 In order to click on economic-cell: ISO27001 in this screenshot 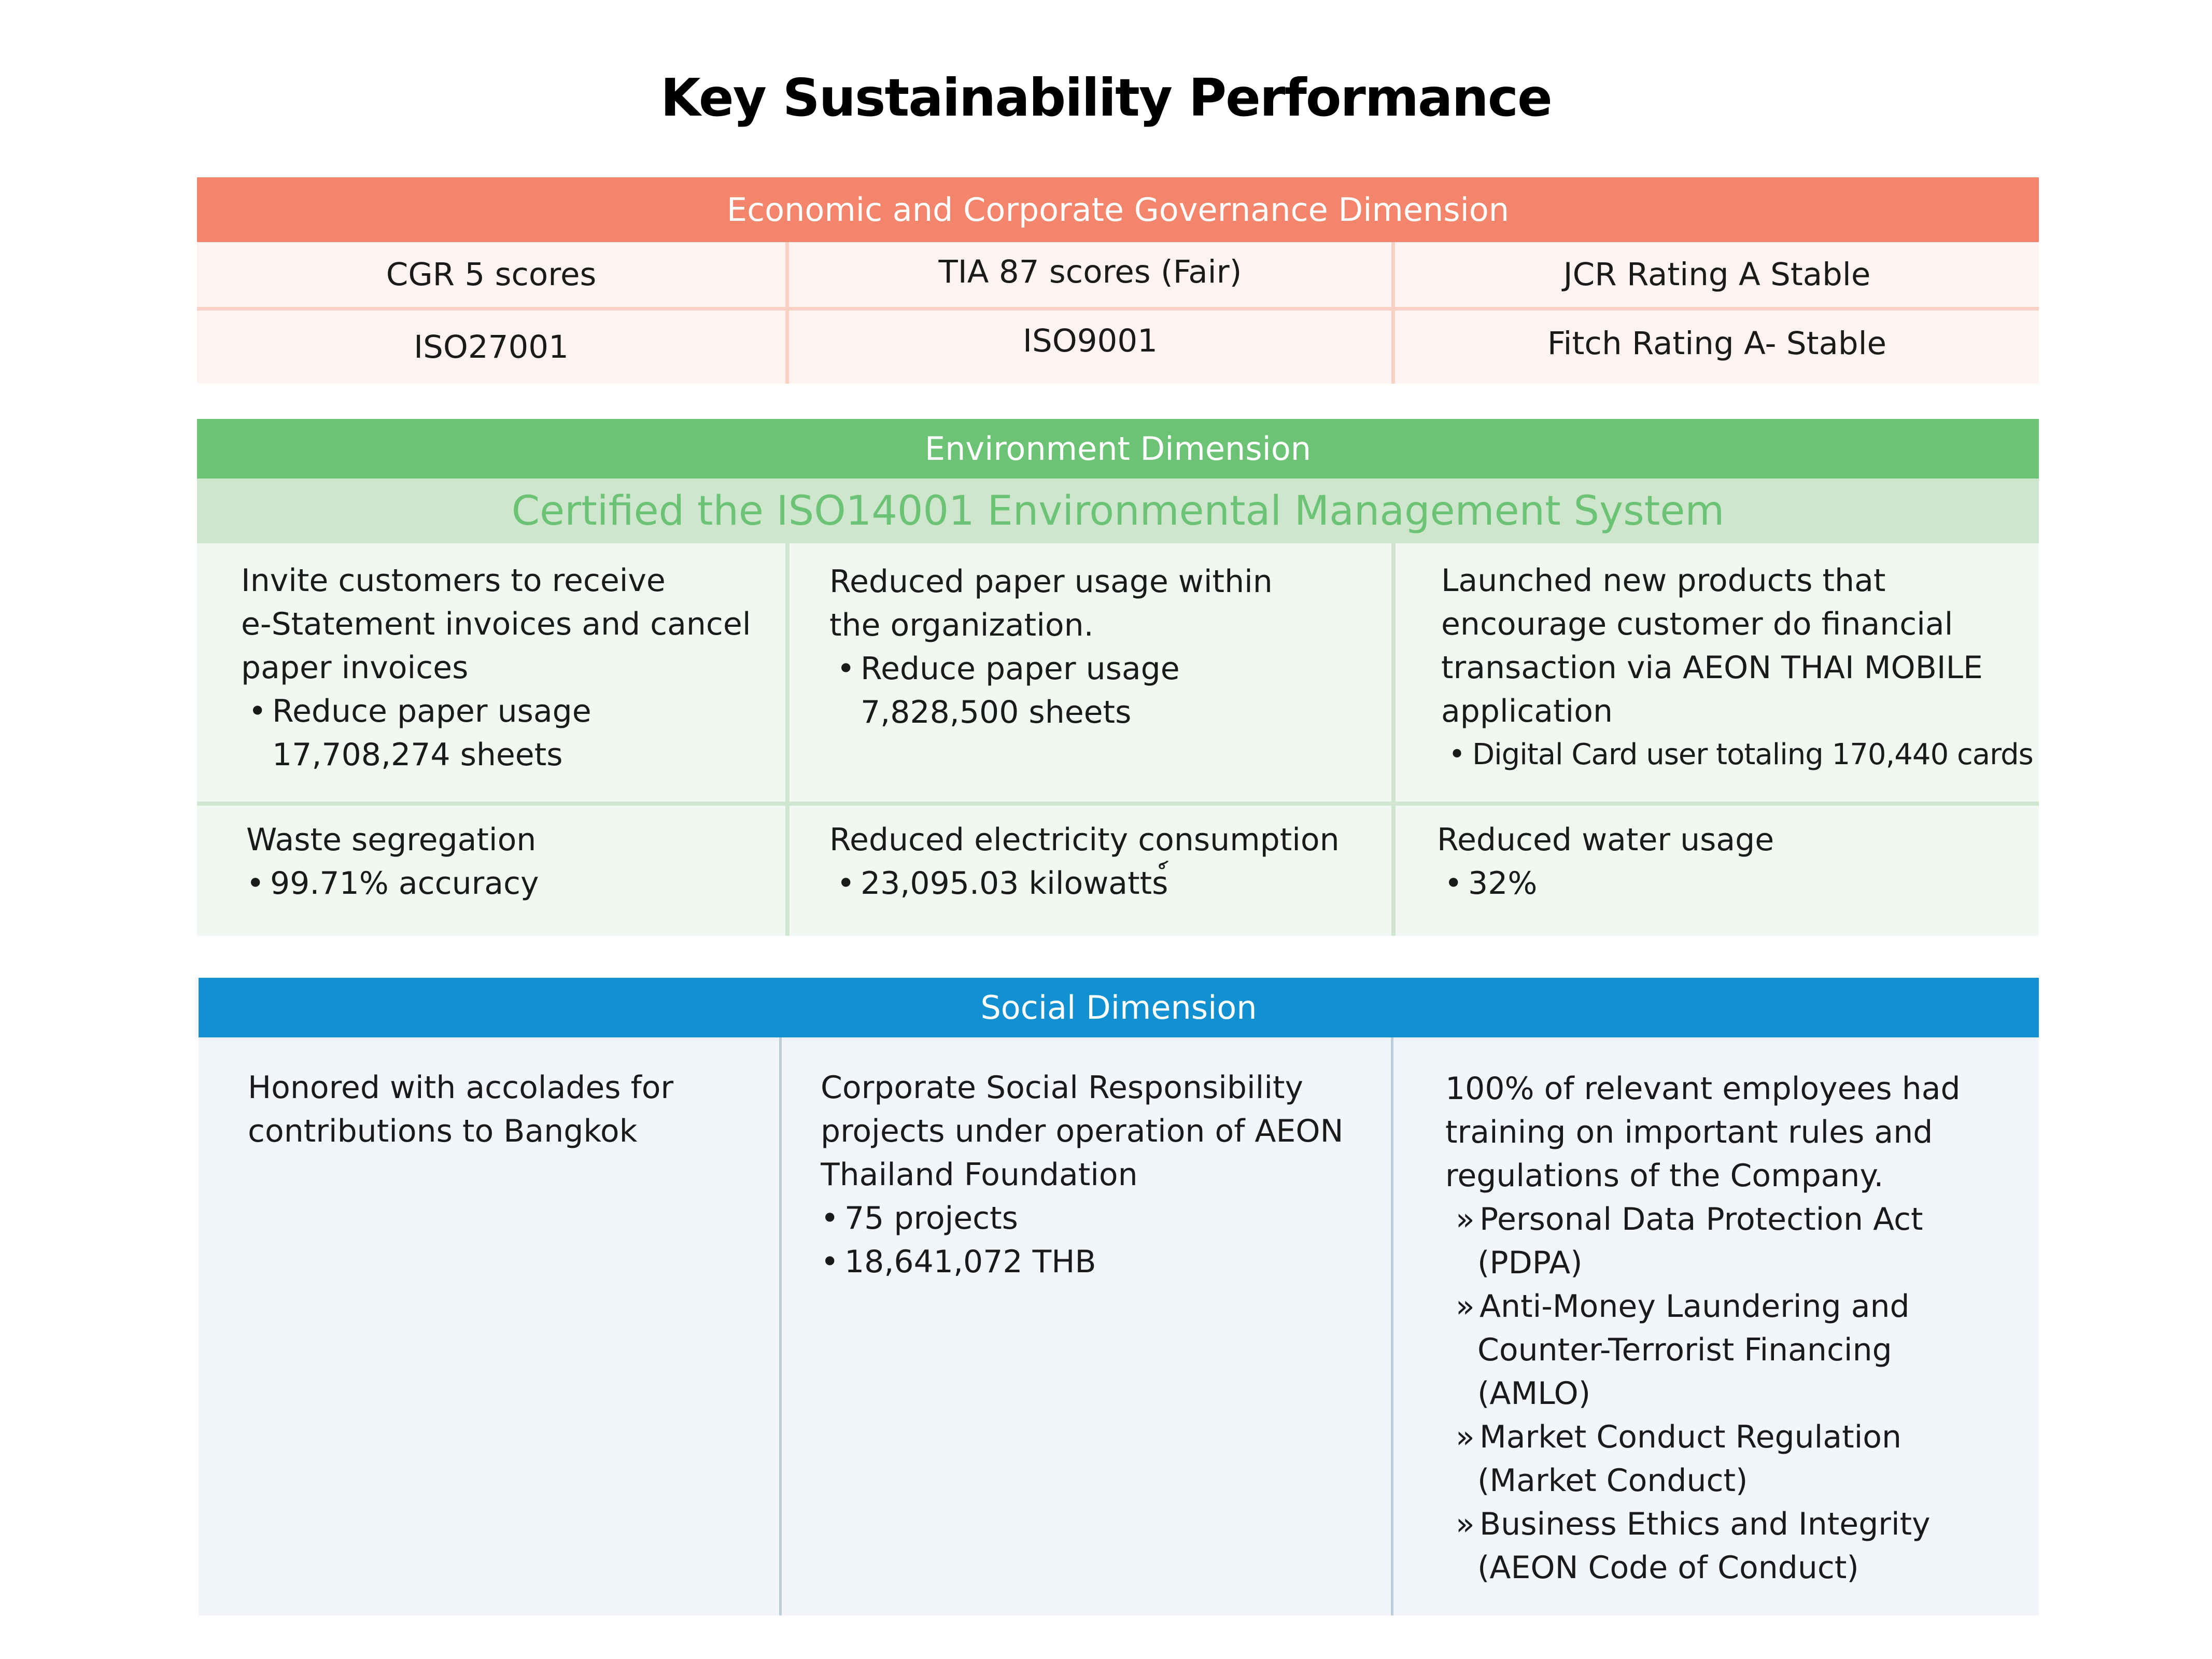, I will do `click(491, 347)`.